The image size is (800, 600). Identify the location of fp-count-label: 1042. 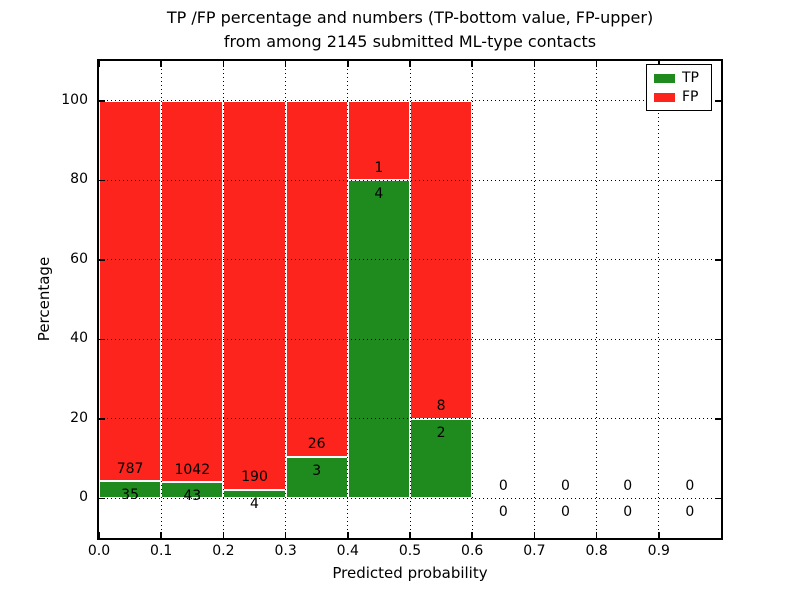
(192, 469).